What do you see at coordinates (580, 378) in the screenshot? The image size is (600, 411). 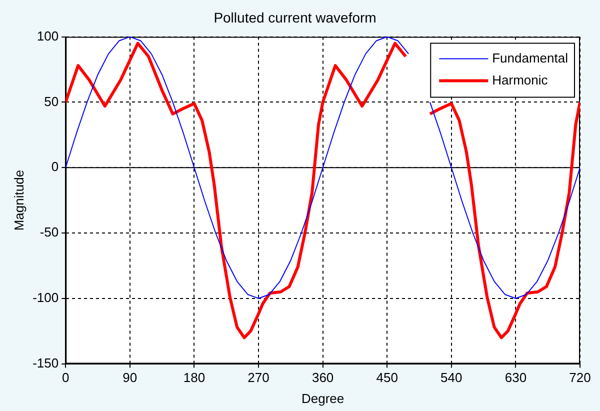 I see `x-tick-label: 720` at bounding box center [580, 378].